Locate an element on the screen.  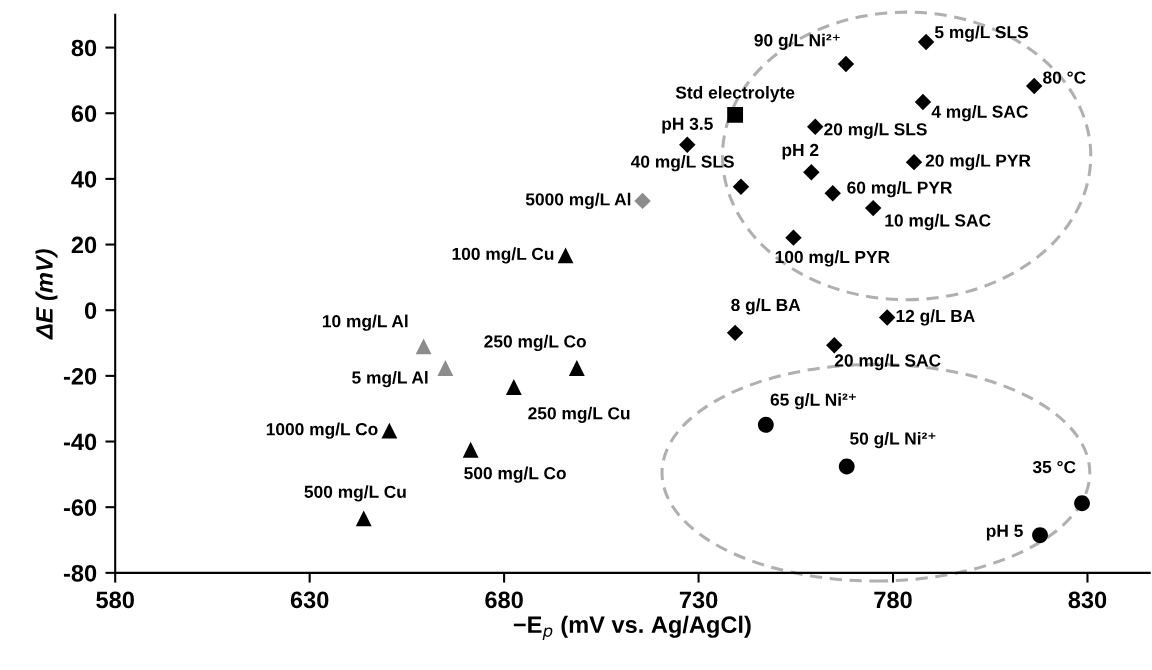
annotation: 10 mg/L Al is located at coordinates (365, 322).